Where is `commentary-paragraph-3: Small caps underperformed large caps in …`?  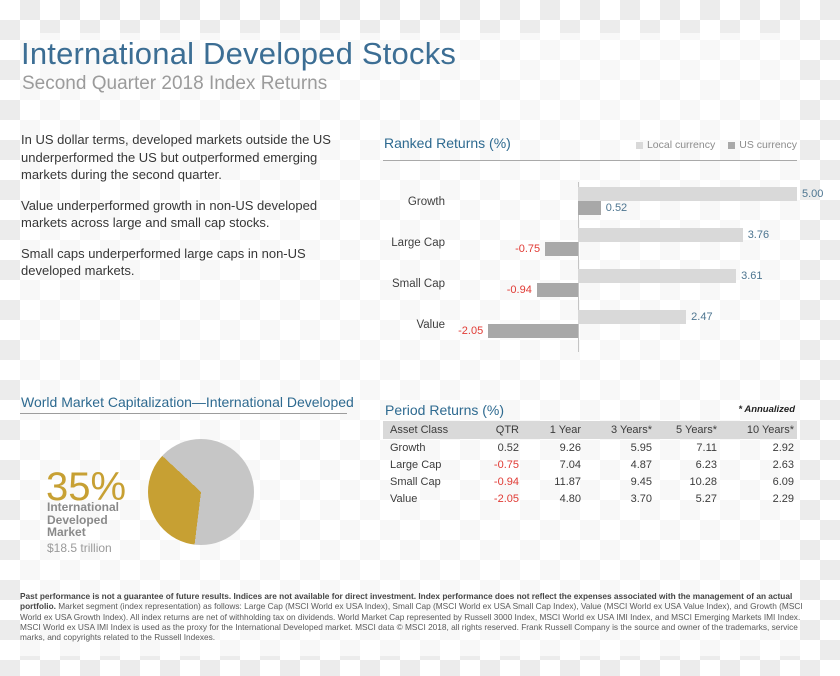 commentary-paragraph-3: Small caps underperformed large caps in … is located at coordinates (163, 262).